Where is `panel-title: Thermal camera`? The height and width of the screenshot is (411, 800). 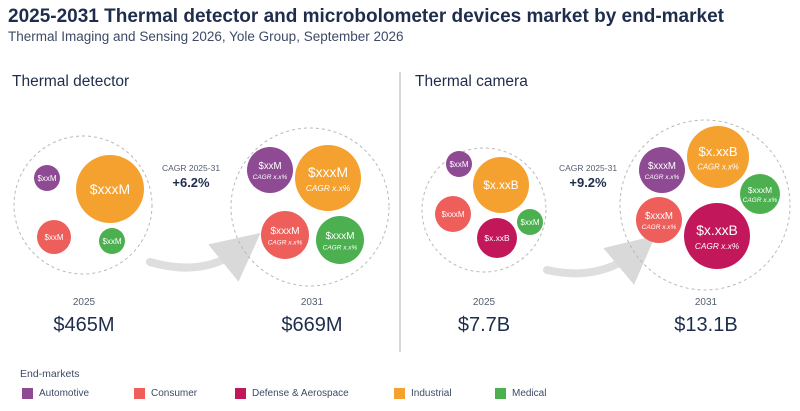 panel-title: Thermal camera is located at coordinates (471, 81).